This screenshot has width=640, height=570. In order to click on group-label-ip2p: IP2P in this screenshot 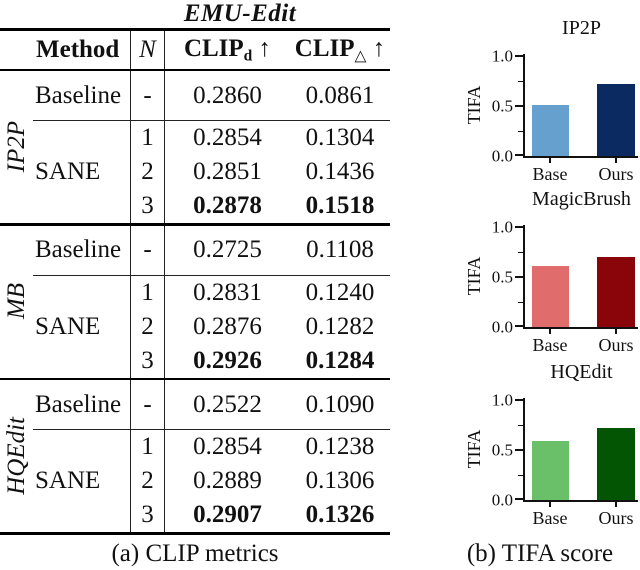, I will do `click(16, 147)`.